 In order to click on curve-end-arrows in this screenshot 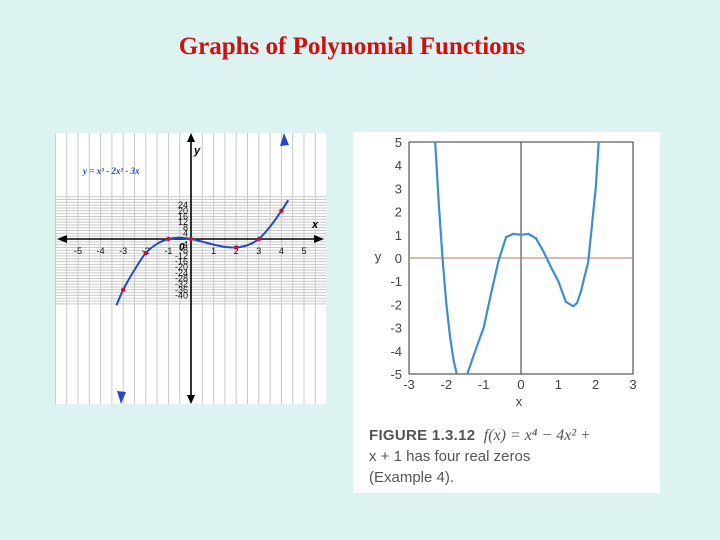, I will do `click(203, 268)`.